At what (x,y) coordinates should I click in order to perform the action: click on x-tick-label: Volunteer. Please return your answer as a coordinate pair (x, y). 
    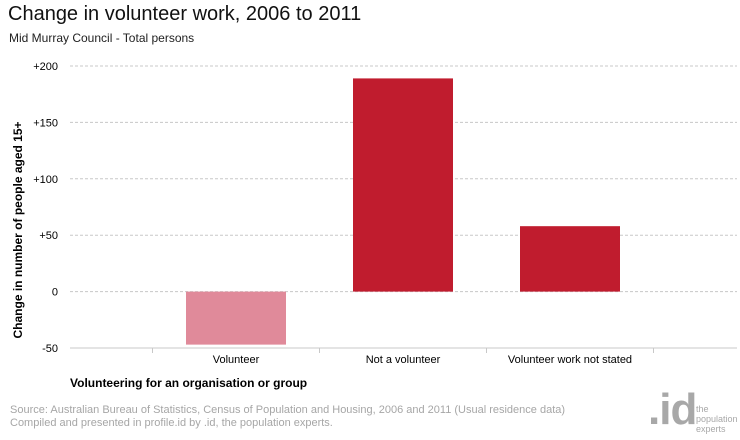
    Looking at the image, I should click on (236, 360).